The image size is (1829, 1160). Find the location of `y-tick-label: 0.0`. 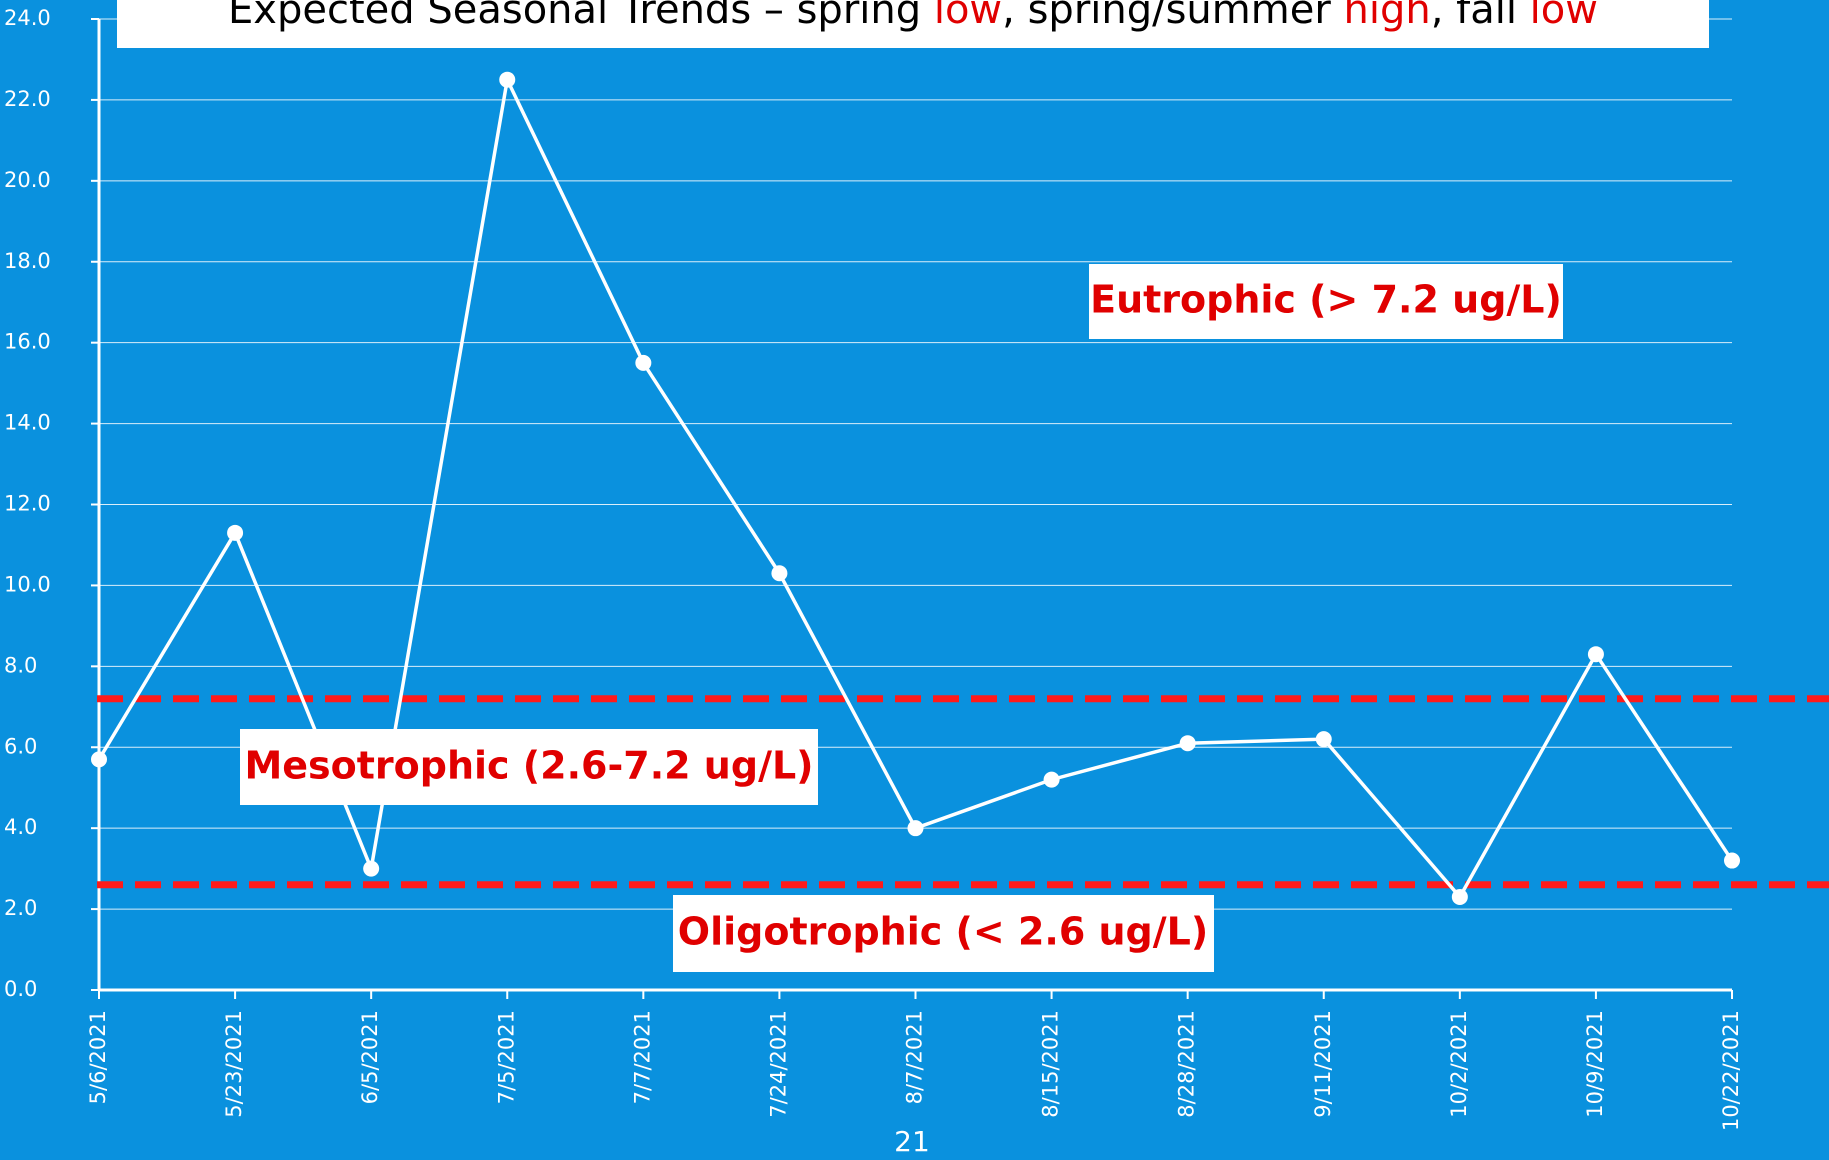

y-tick-label: 0.0 is located at coordinates (20, 989).